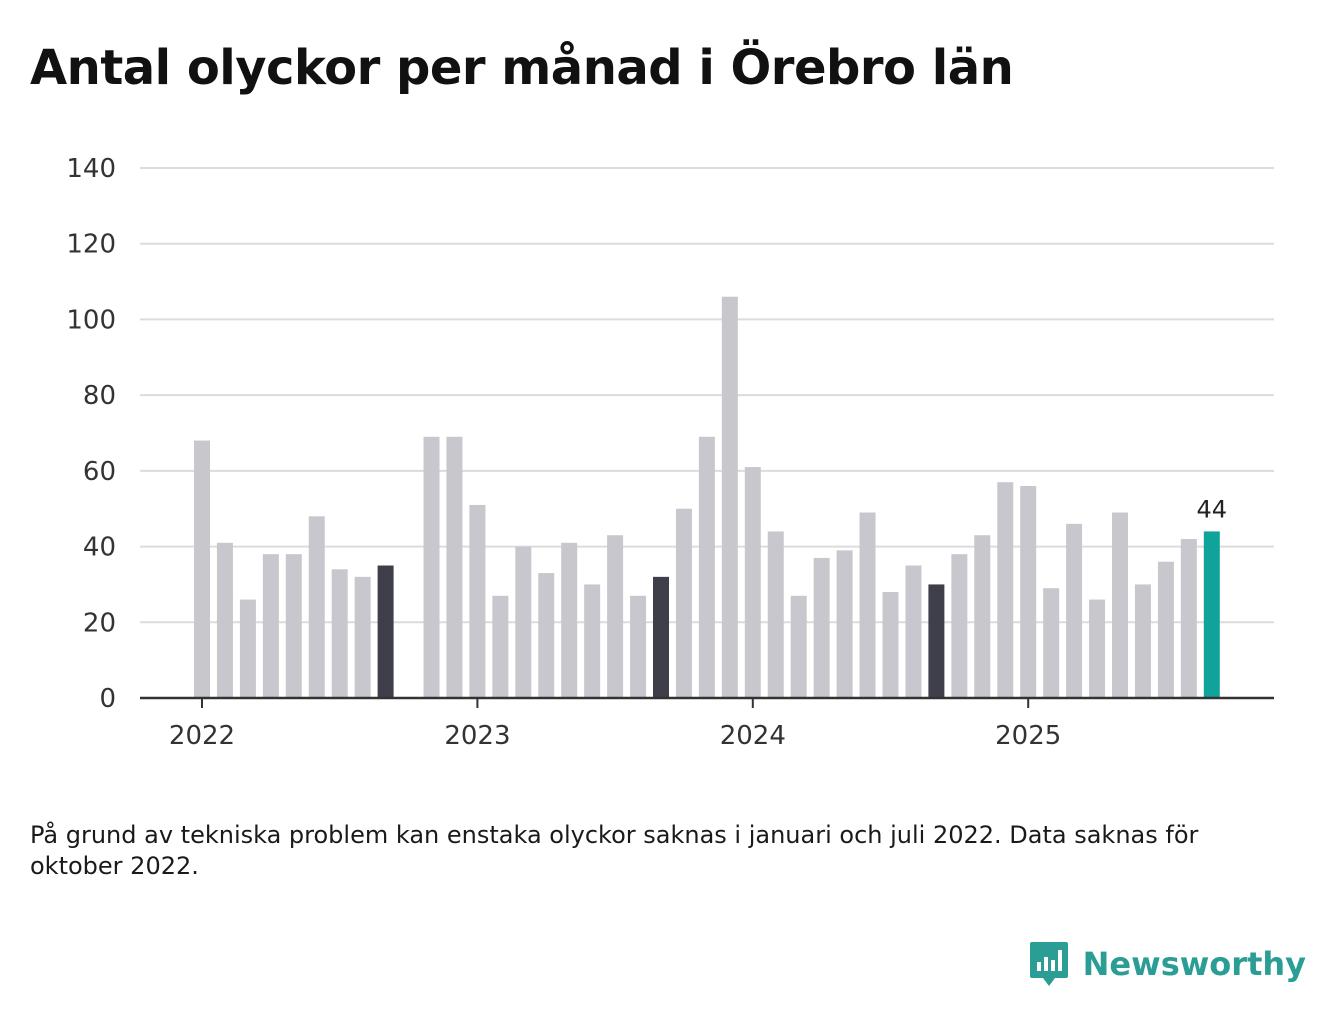 The width and height of the screenshot is (1340, 1020). What do you see at coordinates (99, 548) in the screenshot?
I see `y-tick-label: 40` at bounding box center [99, 548].